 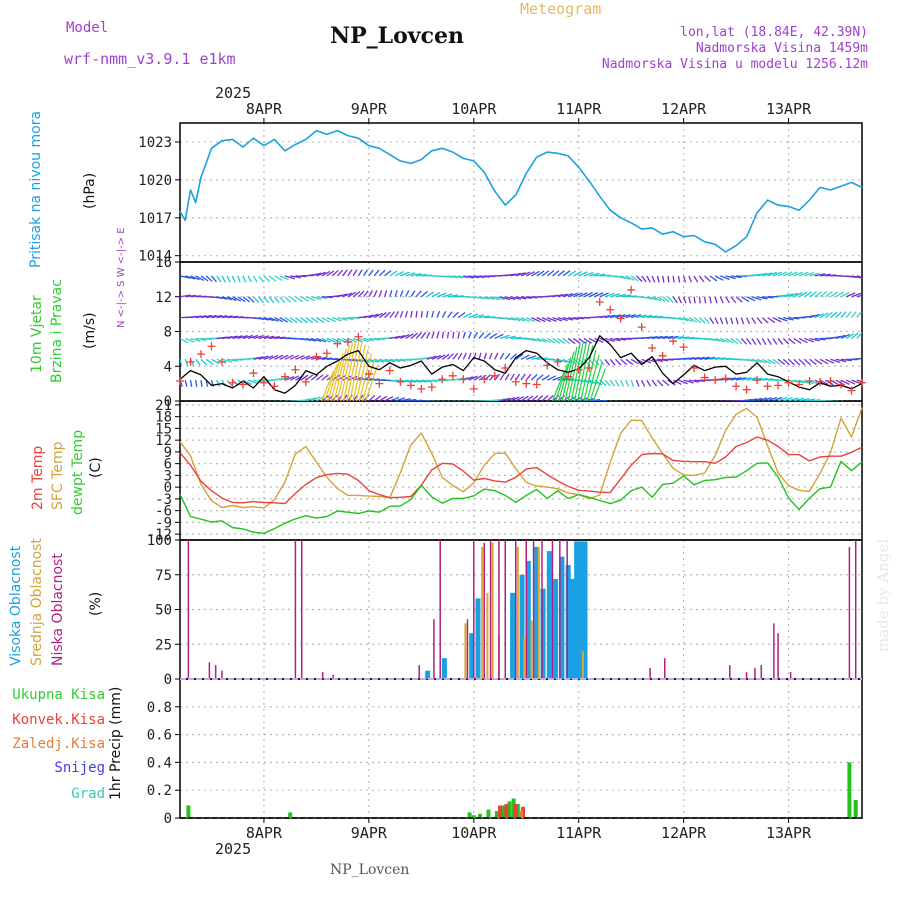 I want to click on day-label-bottom: 10APR, so click(x=474, y=833).